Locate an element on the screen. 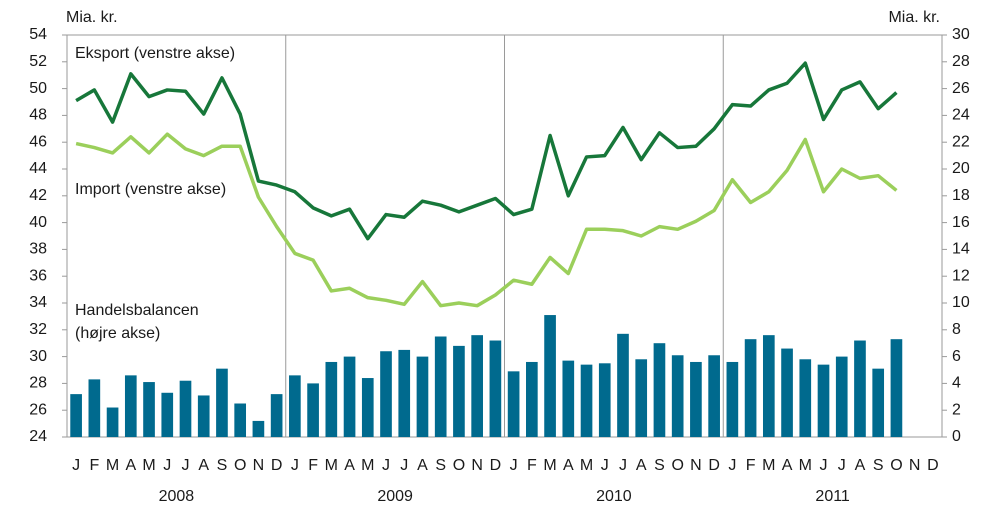  y2-tick-label: 4 is located at coordinates (956, 383).